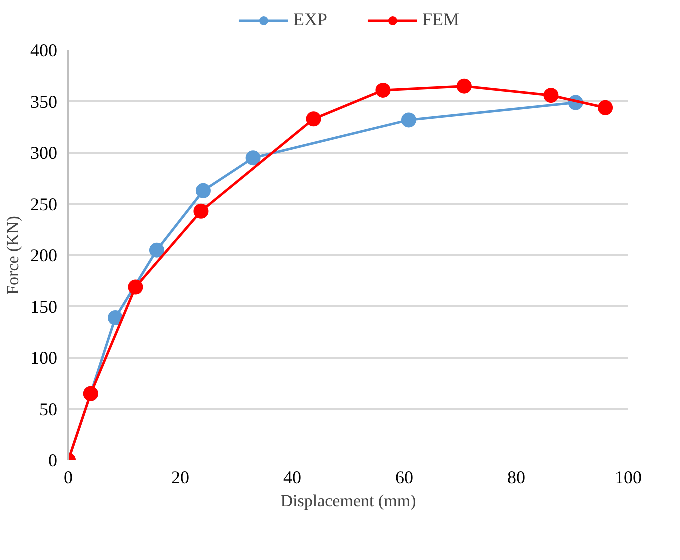 This screenshot has height=560, width=680. Describe the element at coordinates (44, 102) in the screenshot. I see `y-tick-label: 350` at that location.